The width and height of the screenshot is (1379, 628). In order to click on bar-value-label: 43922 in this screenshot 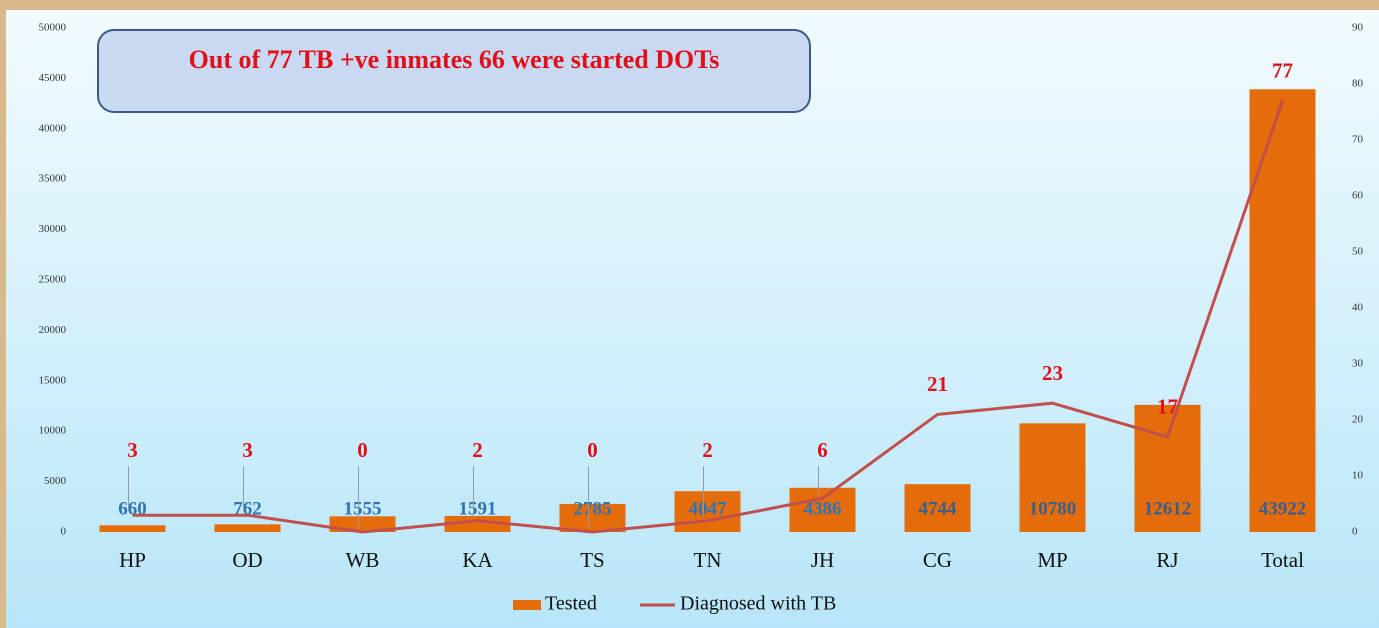, I will do `click(1283, 508)`.